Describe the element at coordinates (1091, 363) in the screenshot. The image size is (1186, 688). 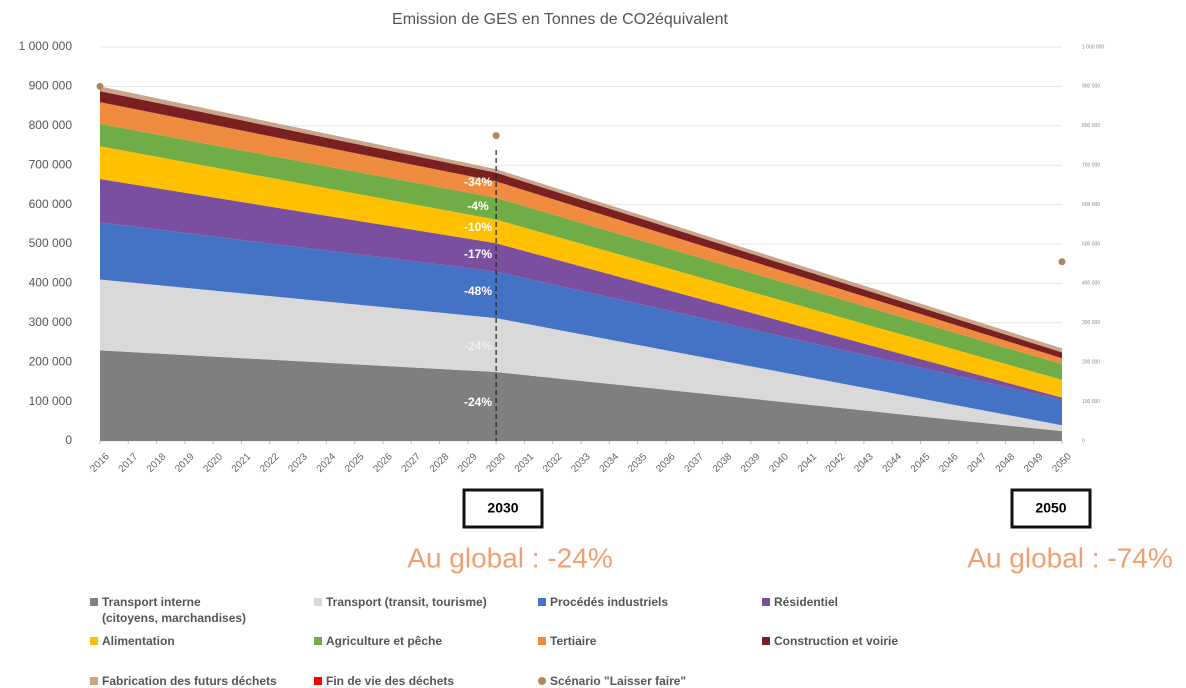
I see `y2-tick-label: 200 000` at that location.